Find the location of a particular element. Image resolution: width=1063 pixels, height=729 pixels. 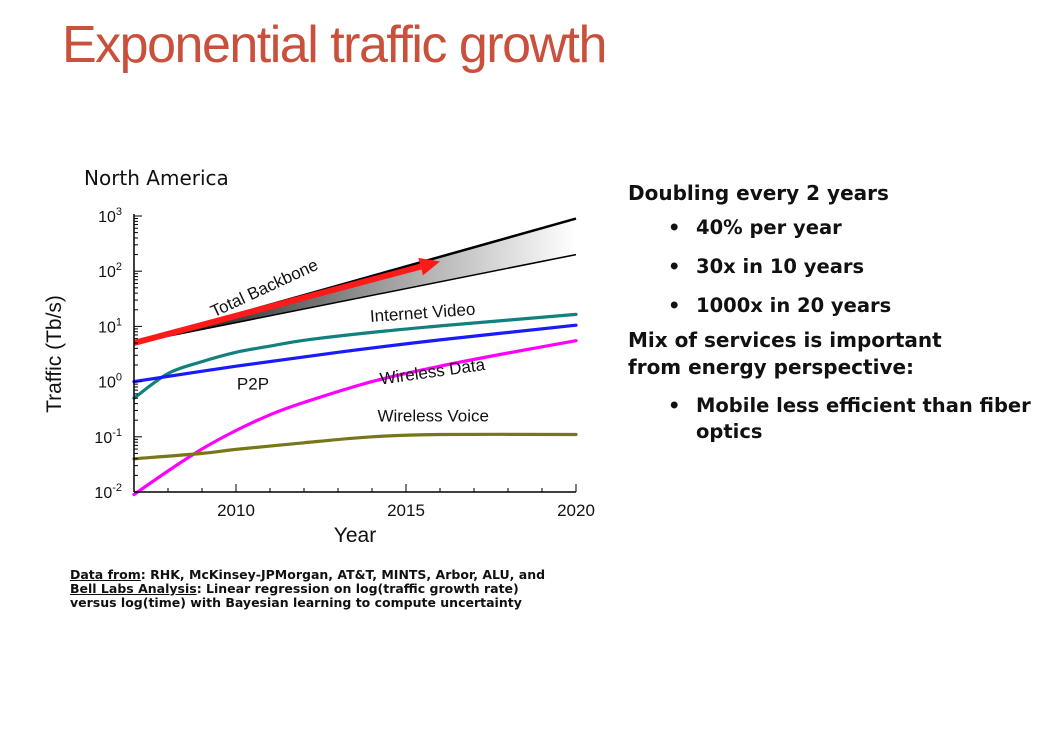

bullet-item: 40% per year is located at coordinates (864, 227).